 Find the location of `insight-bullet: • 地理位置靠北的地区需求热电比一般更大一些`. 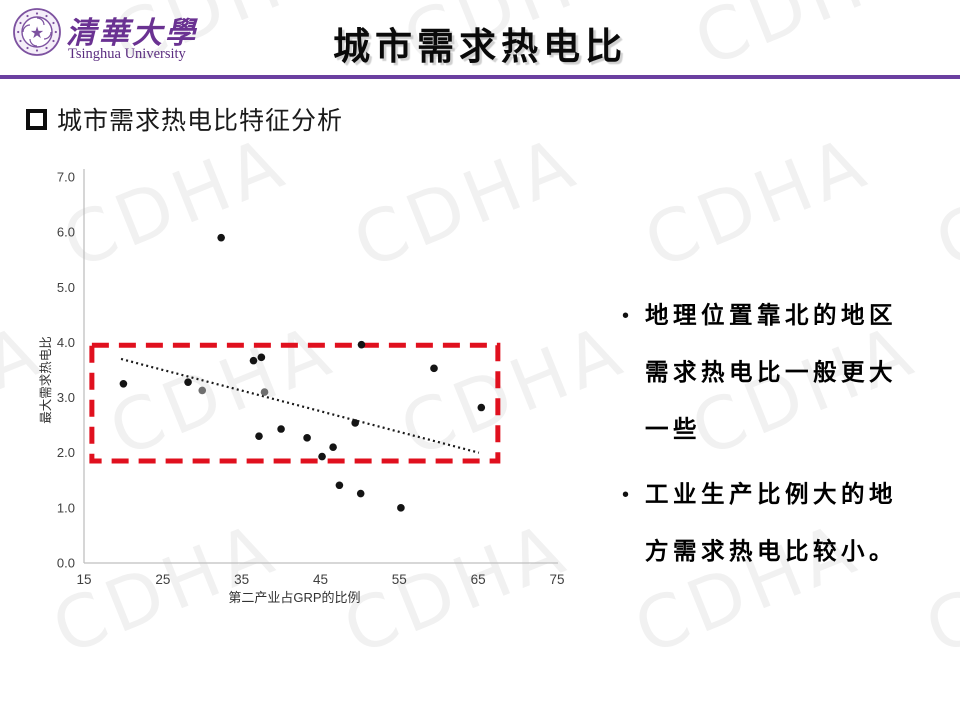

insight-bullet: • 地理位置靠北的地区需求热电比一般更大一些 is located at coordinates (772, 373).